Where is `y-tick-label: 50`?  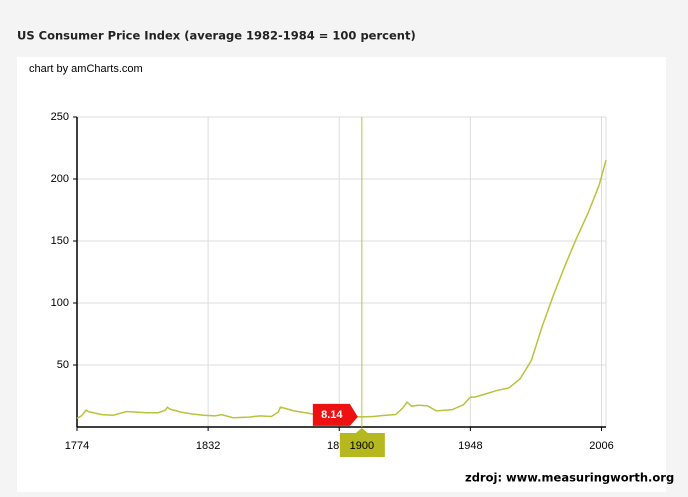 y-tick-label: 50 is located at coordinates (63, 365).